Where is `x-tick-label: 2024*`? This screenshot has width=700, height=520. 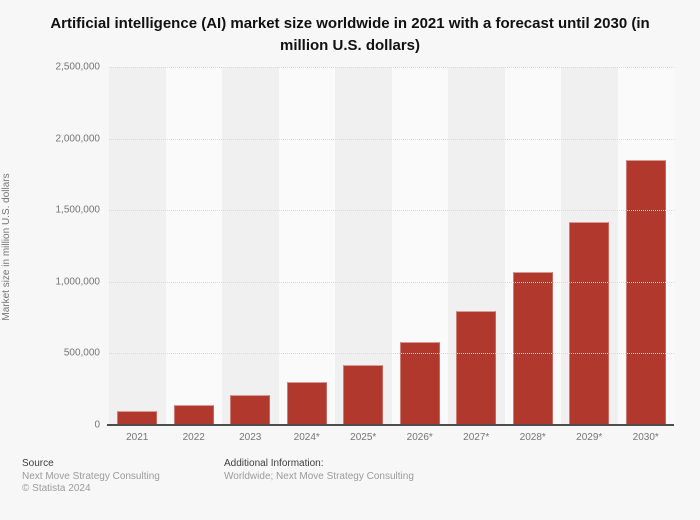
x-tick-label: 2024* is located at coordinates (306, 437).